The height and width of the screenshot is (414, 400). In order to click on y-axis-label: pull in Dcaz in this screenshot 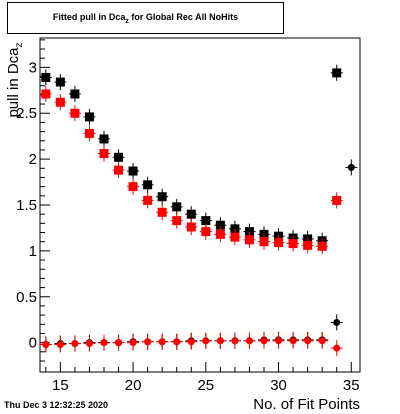, I will do `click(15, 80)`.